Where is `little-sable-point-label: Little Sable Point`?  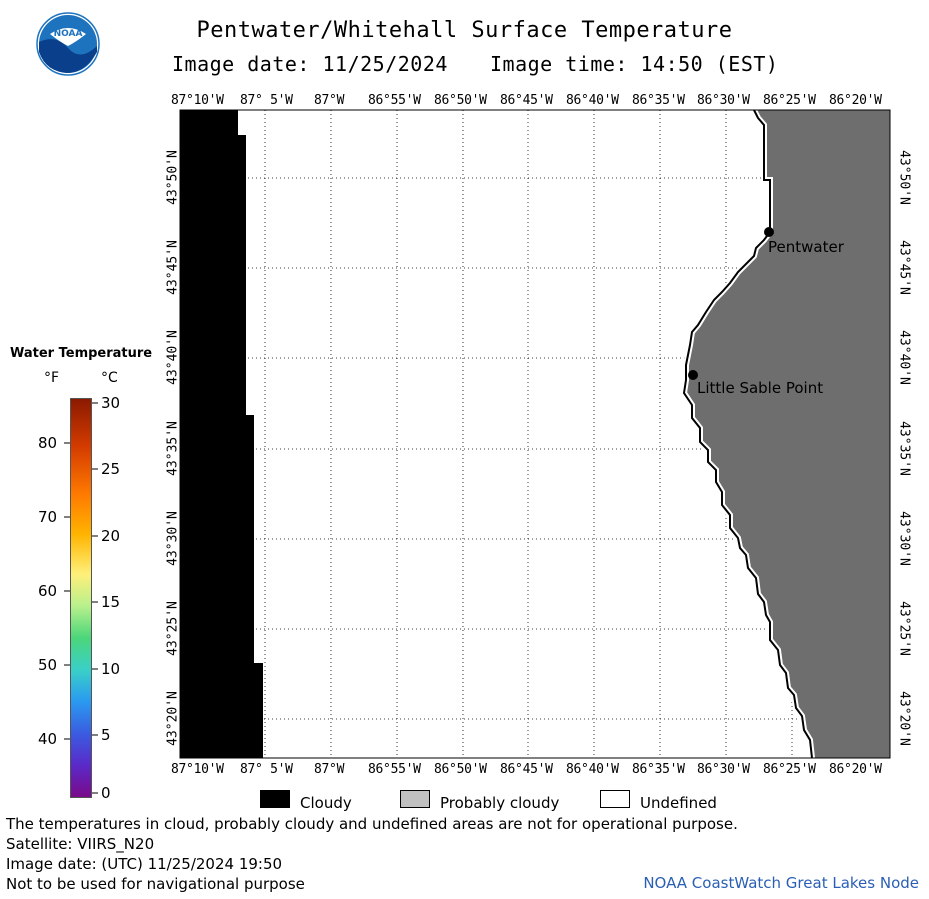
little-sable-point-label: Little Sable Point is located at coordinates (760, 388).